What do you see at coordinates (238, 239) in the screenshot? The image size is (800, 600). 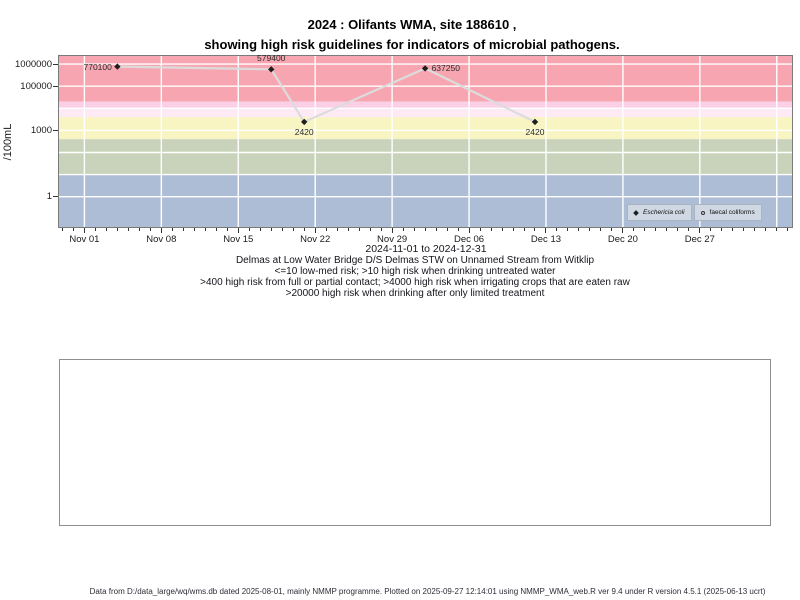 I see `x-tick-label: Nov 15` at bounding box center [238, 239].